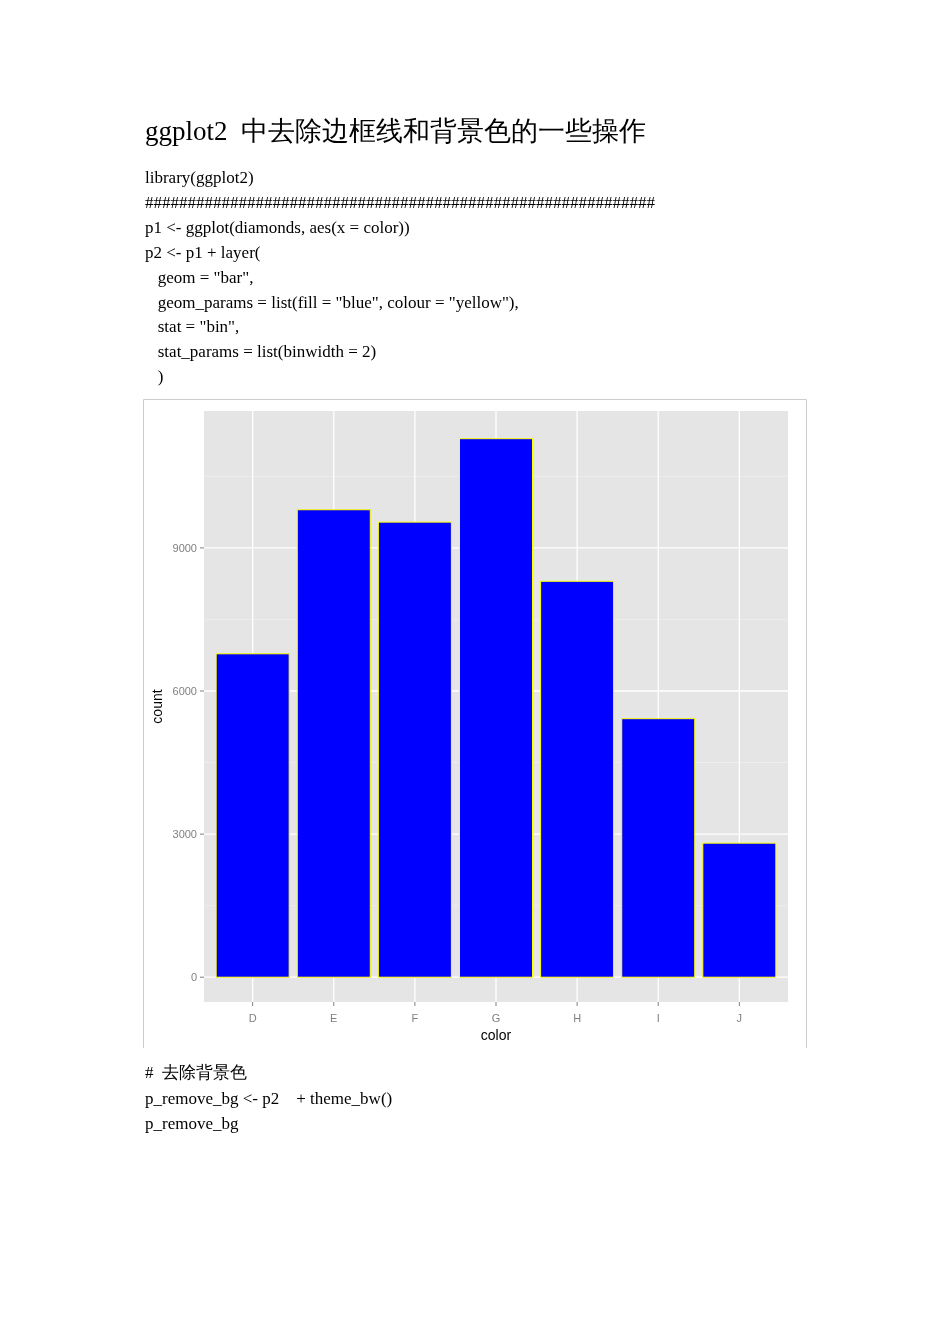 This screenshot has height=1344, width=950. What do you see at coordinates (269, 1098) in the screenshot?
I see `text: p_remove_bg <- p2 + theme_bw()` at bounding box center [269, 1098].